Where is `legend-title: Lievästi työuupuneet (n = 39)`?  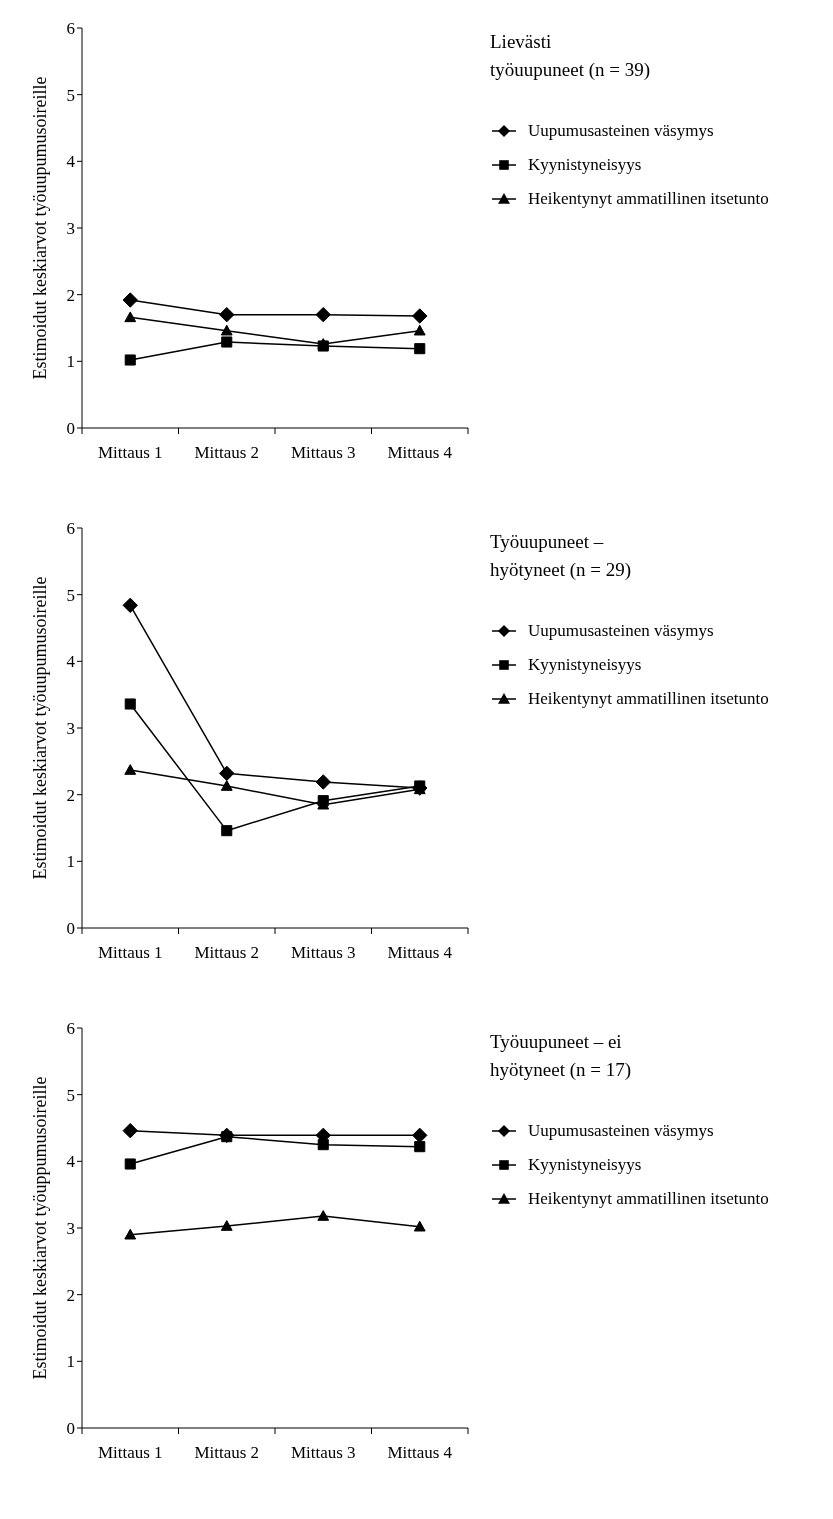
legend-title: Lievästi työuupuneet (n = 39) is located at coordinates (571, 56).